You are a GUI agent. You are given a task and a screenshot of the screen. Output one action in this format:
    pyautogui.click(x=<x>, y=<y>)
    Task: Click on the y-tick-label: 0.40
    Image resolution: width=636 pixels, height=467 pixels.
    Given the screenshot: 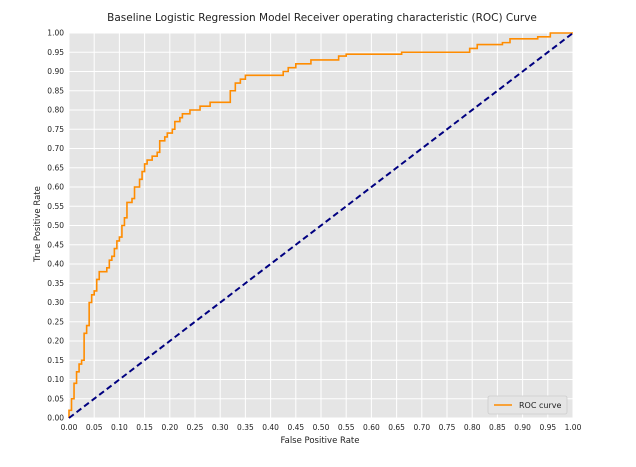 What is the action you would take?
    pyautogui.click(x=55, y=264)
    